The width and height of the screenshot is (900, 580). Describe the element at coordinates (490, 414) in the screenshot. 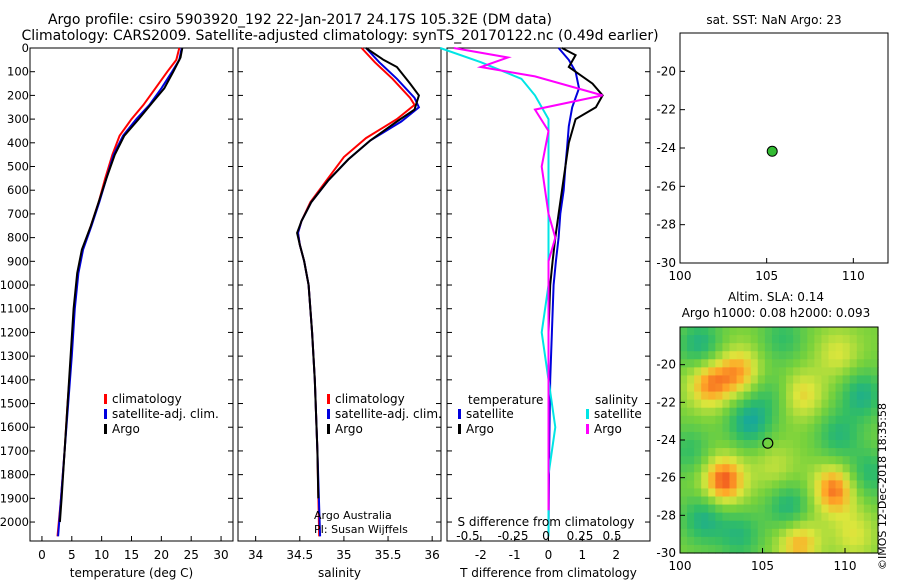

I see `legend-diff-temperature-label: satellite` at that location.